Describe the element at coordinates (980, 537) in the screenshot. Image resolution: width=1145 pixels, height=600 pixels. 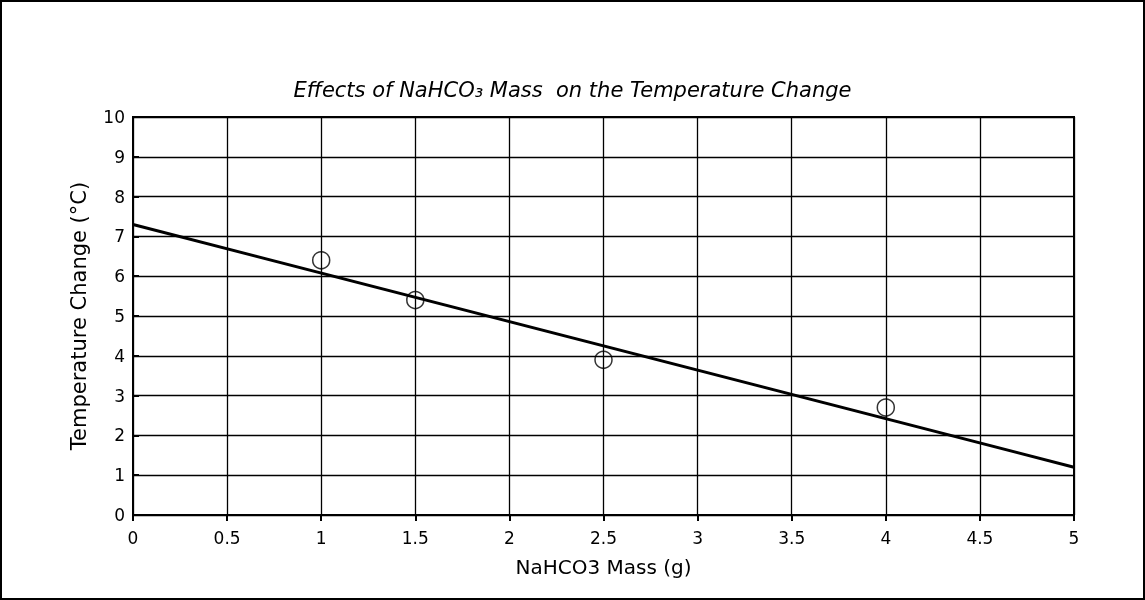
I see `x-tick-label: 4.5` at that location.